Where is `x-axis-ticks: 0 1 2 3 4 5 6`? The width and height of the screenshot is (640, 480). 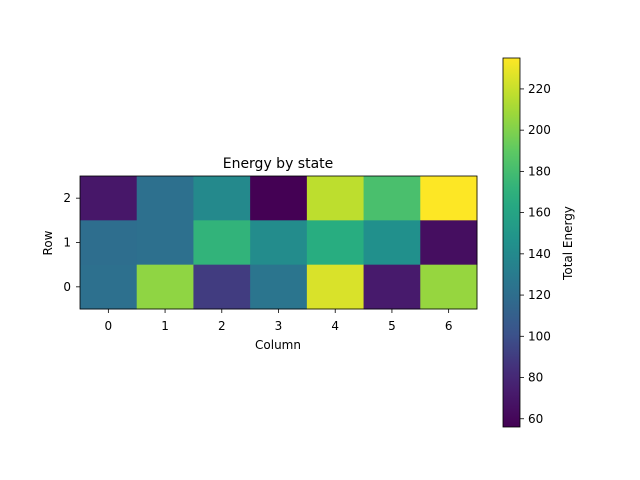
x-axis-ticks: 0 1 2 3 4 5 6 is located at coordinates (279, 321).